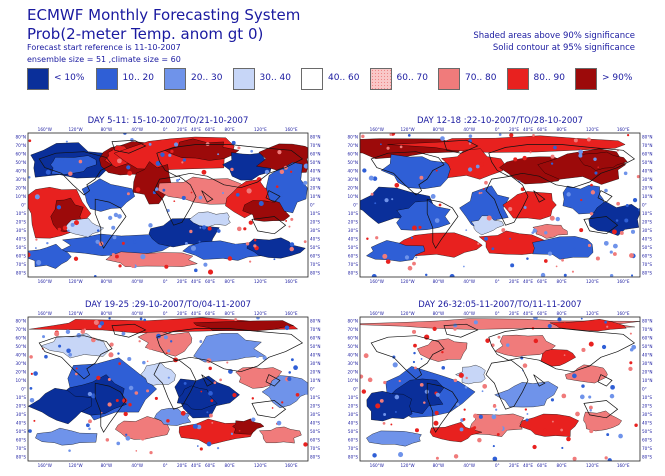  What do you see at coordinates (623, 129) in the screenshot?
I see `lon-tick-label: 160°E` at bounding box center [623, 129].